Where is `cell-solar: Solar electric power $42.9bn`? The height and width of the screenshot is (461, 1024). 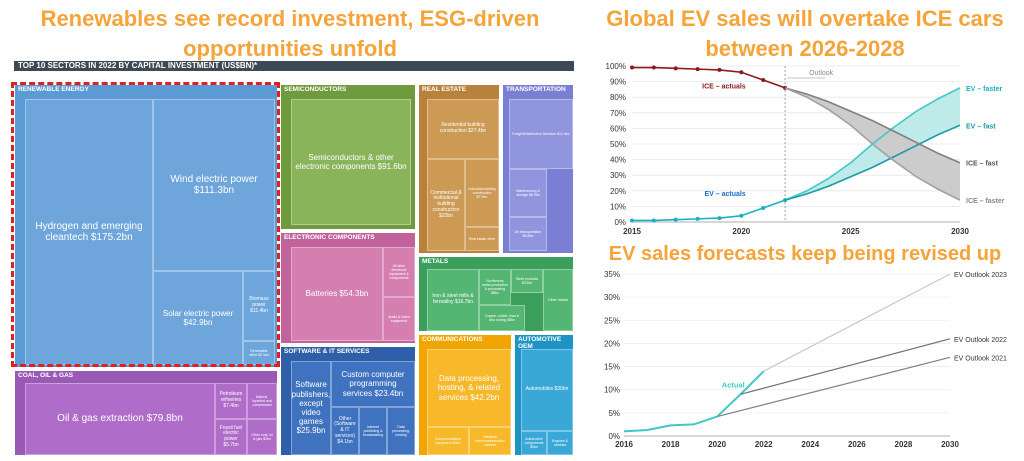 cell-solar: Solar electric power $42.9bn is located at coordinates (198, 318).